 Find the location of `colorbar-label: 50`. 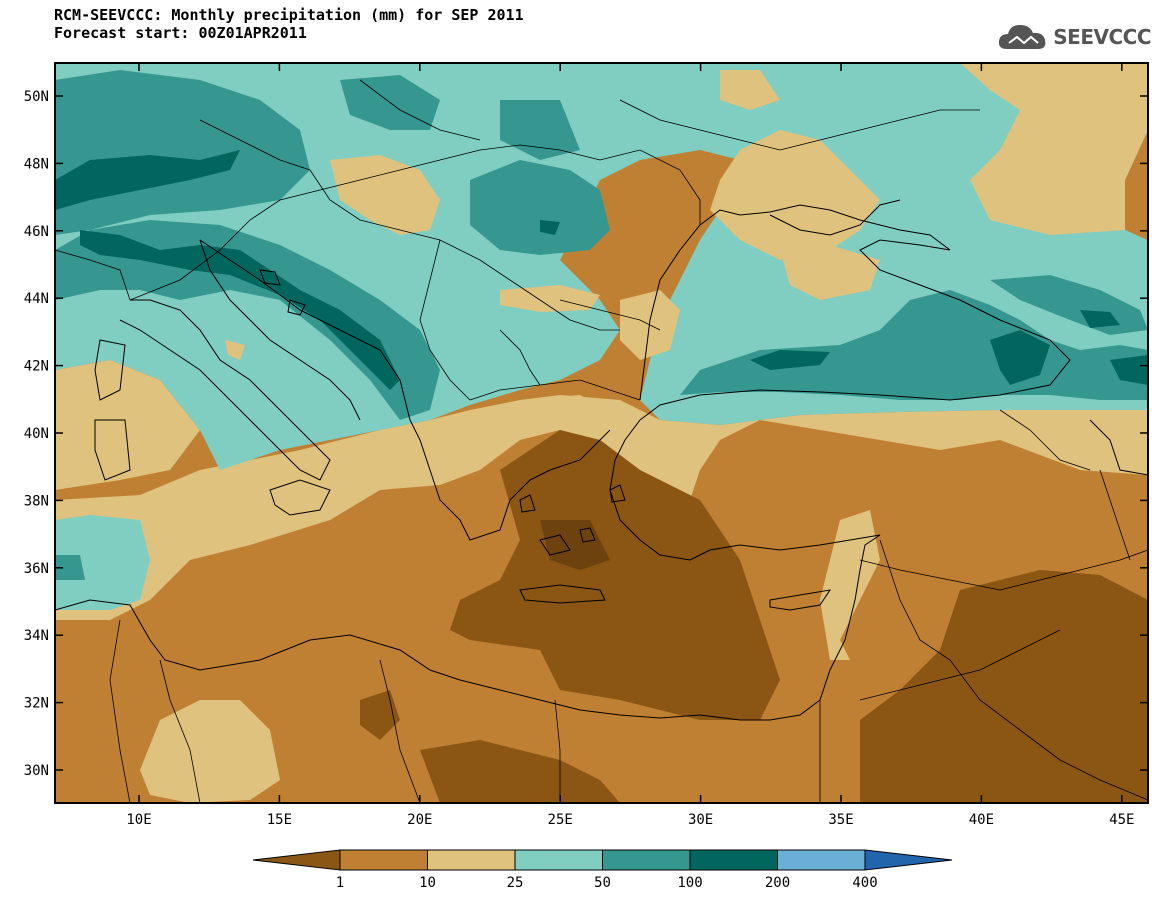

colorbar-label: 50 is located at coordinates (602, 883).